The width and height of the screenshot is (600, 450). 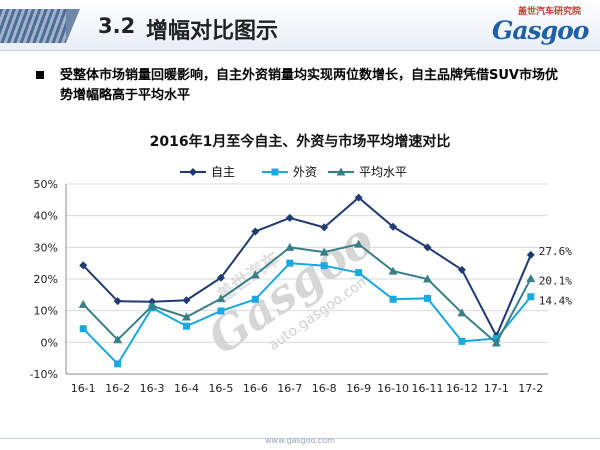 I want to click on logo-en-text: Gasgoo, so click(x=540, y=30).